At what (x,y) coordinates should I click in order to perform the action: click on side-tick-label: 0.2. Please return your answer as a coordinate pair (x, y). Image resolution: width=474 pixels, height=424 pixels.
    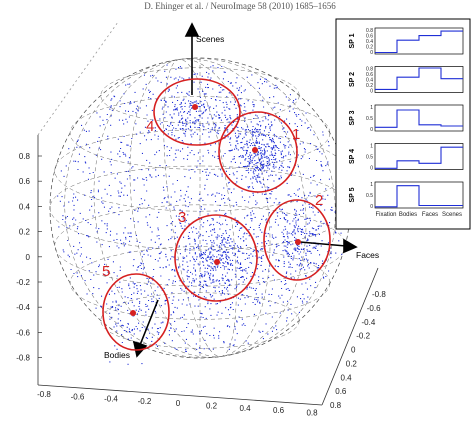
    Looking at the image, I should click on (352, 363).